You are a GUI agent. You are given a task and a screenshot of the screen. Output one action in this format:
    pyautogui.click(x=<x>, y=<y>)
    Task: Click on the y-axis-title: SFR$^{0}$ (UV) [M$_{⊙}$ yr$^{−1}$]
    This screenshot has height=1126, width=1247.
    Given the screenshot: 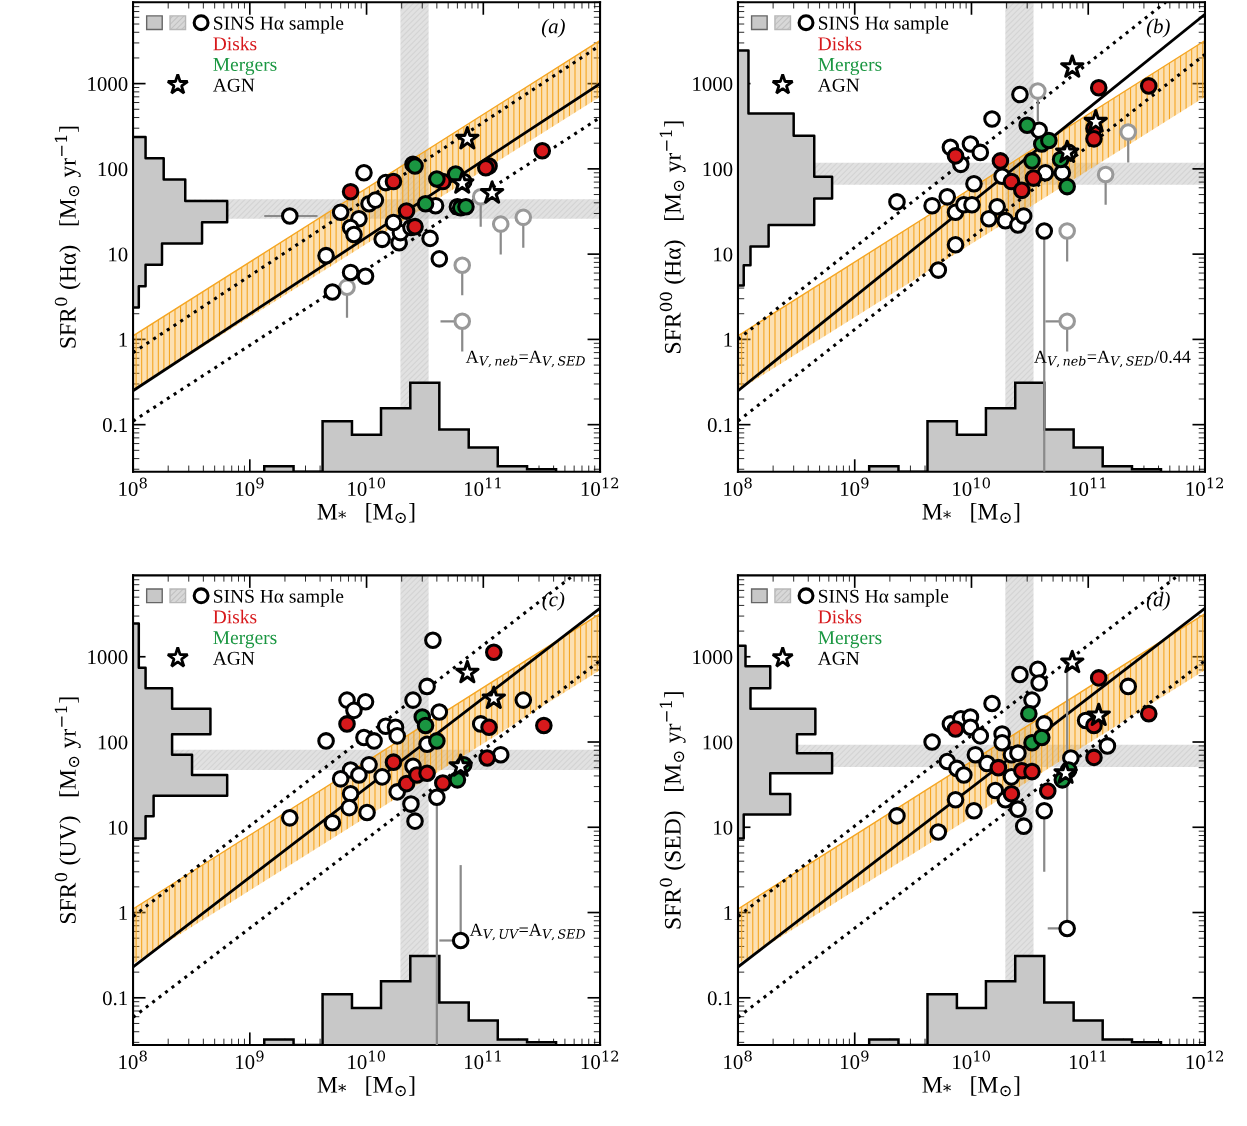 What is the action you would take?
    pyautogui.click(x=67, y=810)
    